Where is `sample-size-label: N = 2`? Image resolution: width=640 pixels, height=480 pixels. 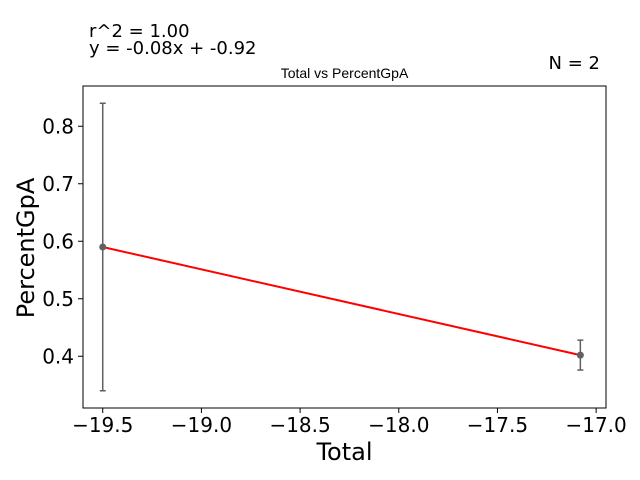 sample-size-label: N = 2 is located at coordinates (574, 63).